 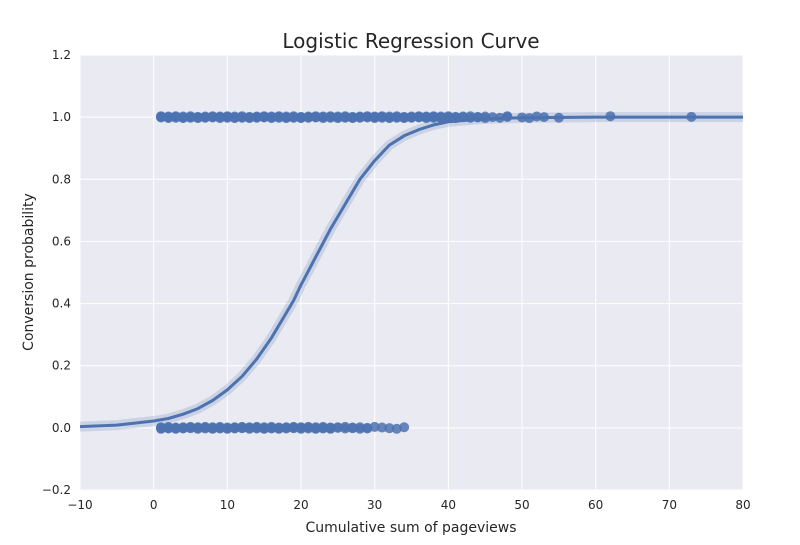 What do you see at coordinates (61, 241) in the screenshot?
I see `y-tick-label: 0.6` at bounding box center [61, 241].